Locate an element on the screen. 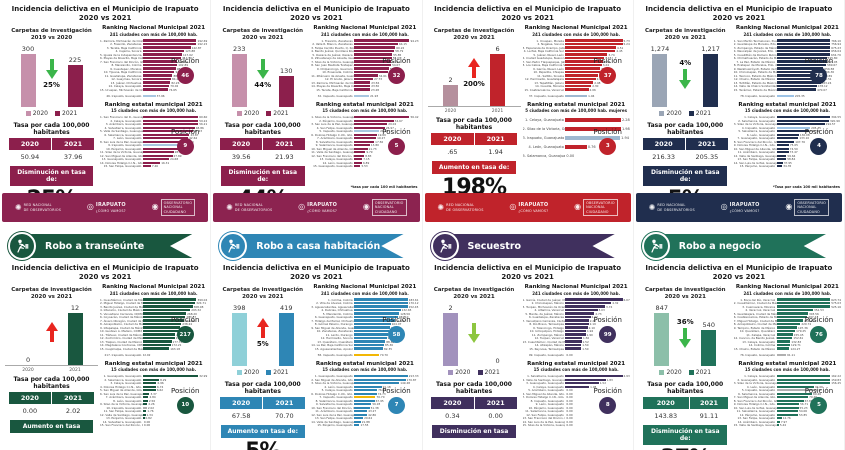 This screenshot has width=845, height=450. ranking-row: 12. San Miguel de Allende, Gto. 27.89 is located at coordinates (141, 155).